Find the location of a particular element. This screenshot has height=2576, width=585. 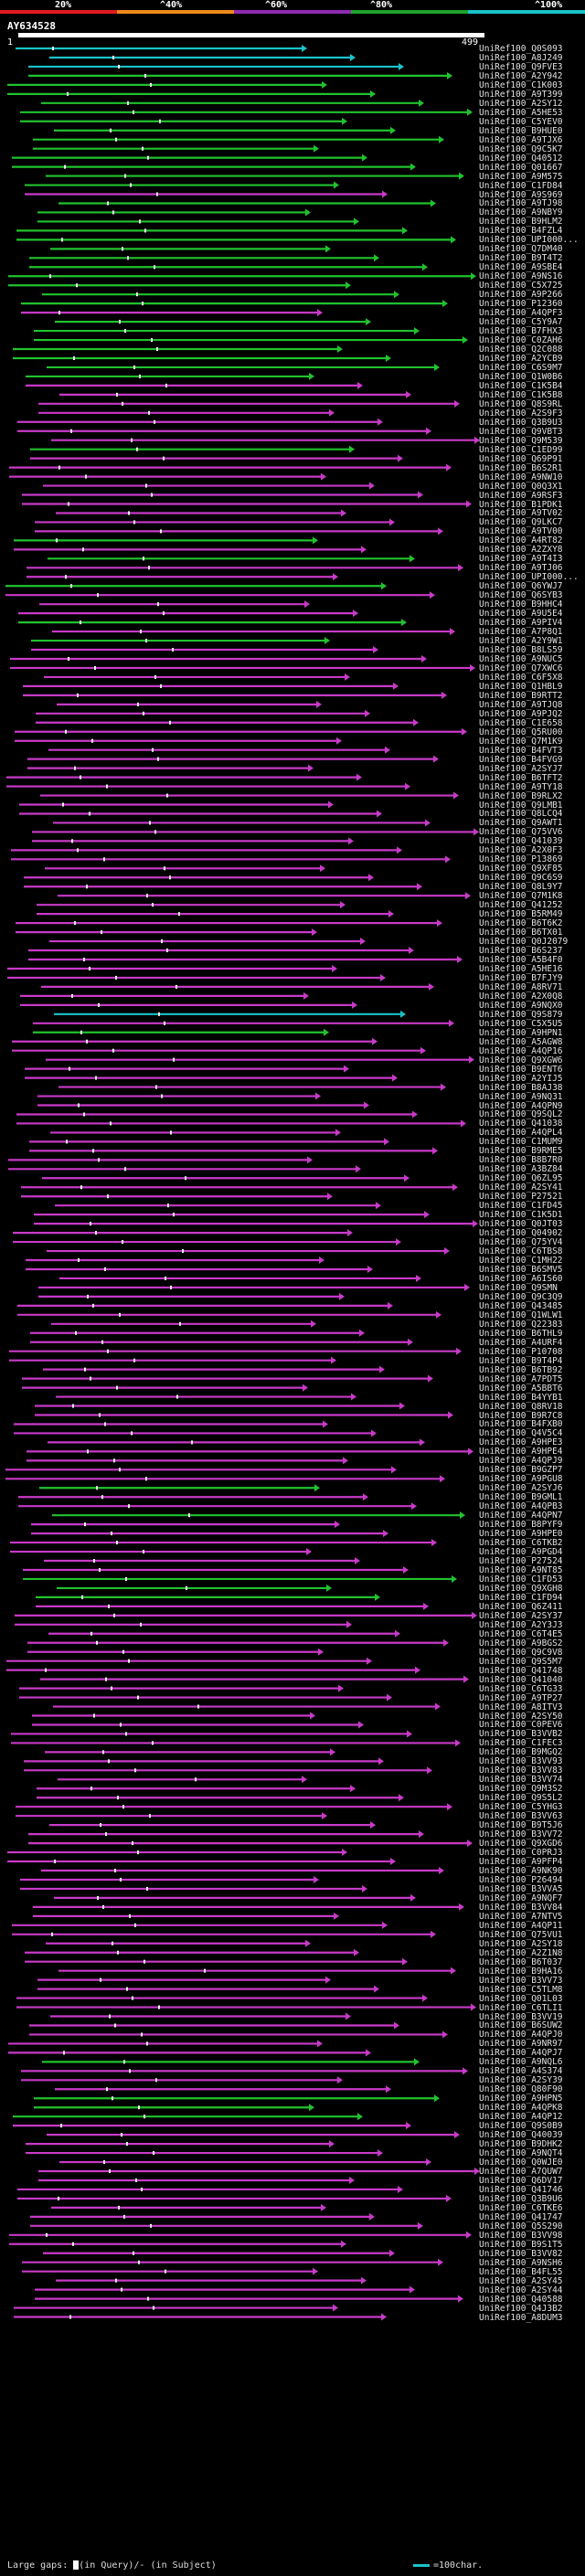

hit-label: UniRef100_C6S9M7 is located at coordinates (521, 367).